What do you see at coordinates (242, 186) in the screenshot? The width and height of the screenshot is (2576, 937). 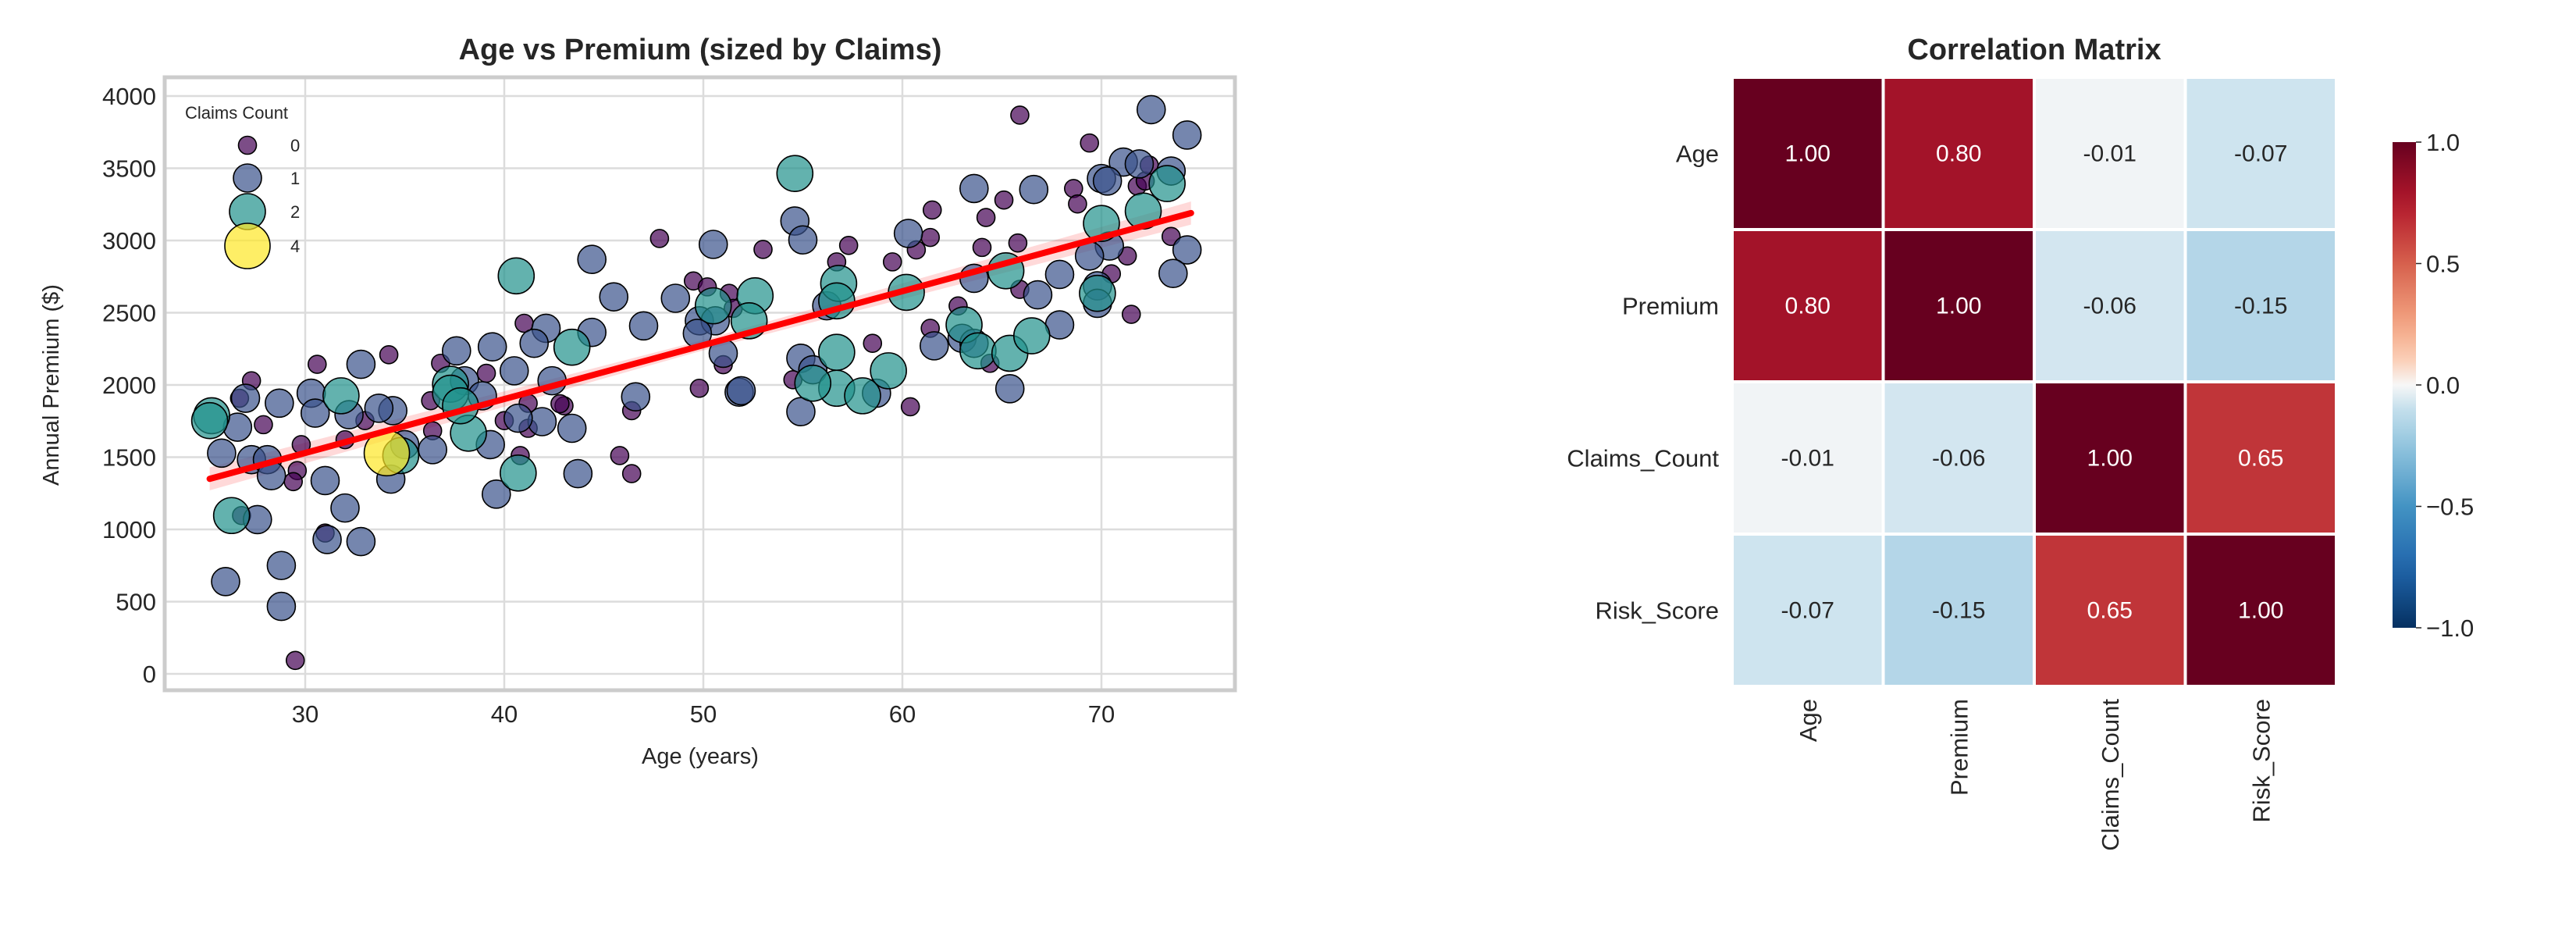 I see `legend: Claims Count 0 1 2 4` at bounding box center [242, 186].